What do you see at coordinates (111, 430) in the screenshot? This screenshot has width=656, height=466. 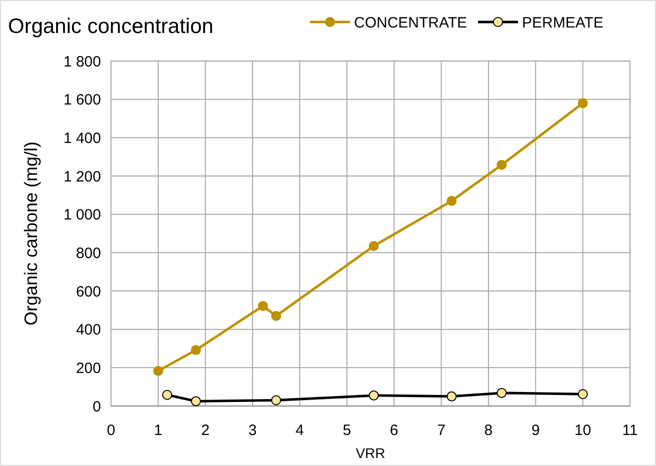 I see `x-tick-label: 0` at bounding box center [111, 430].